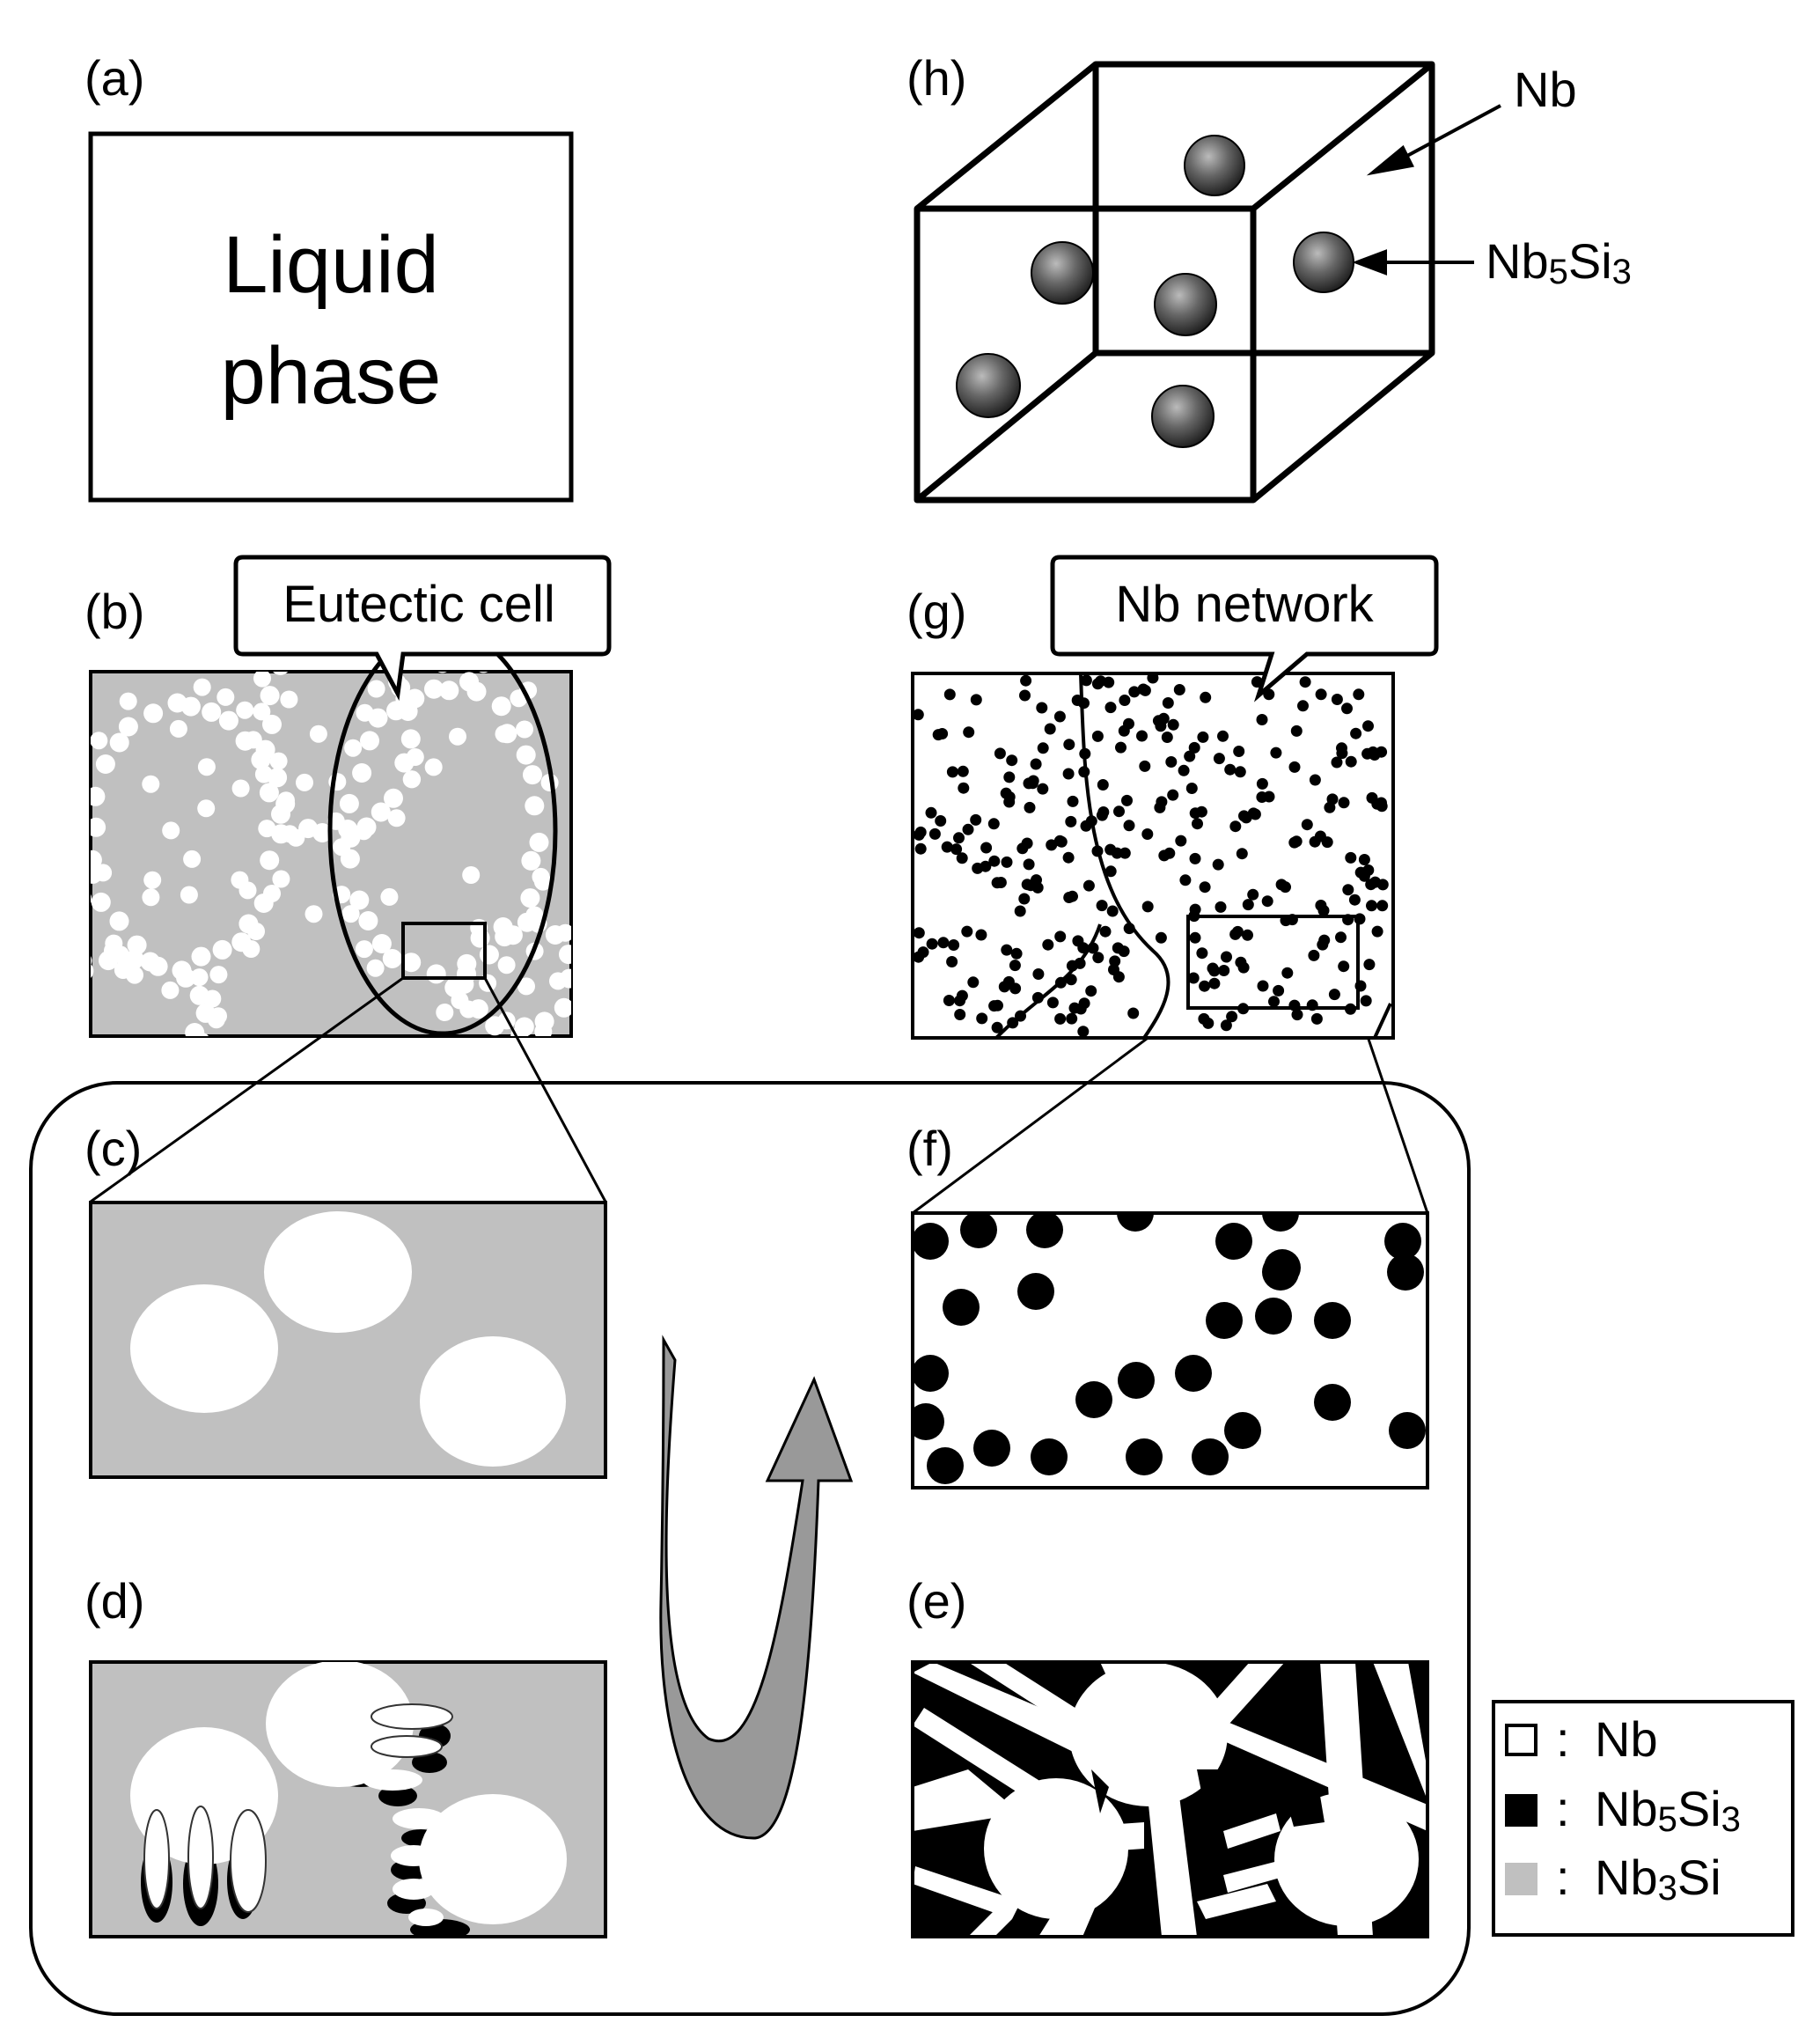  I want to click on nb5si3-particles-g, so click(1151, 855).